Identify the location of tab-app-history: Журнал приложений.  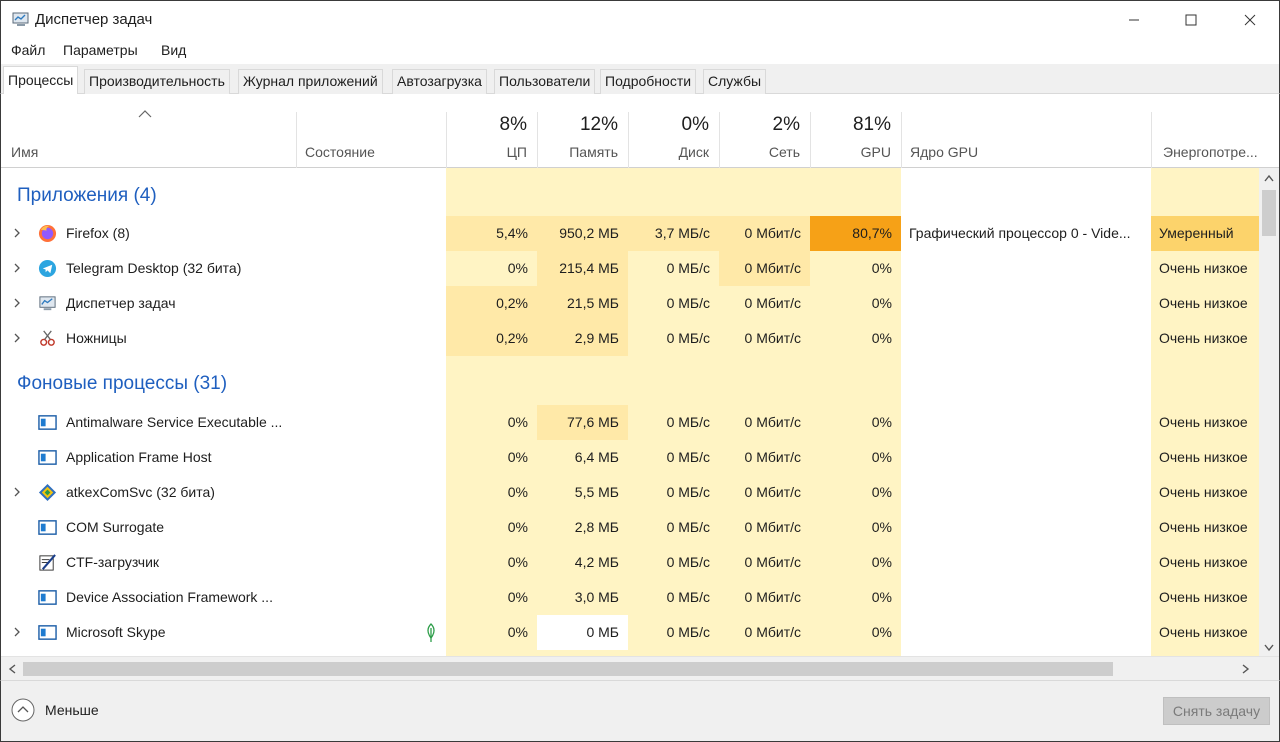
(310, 81).